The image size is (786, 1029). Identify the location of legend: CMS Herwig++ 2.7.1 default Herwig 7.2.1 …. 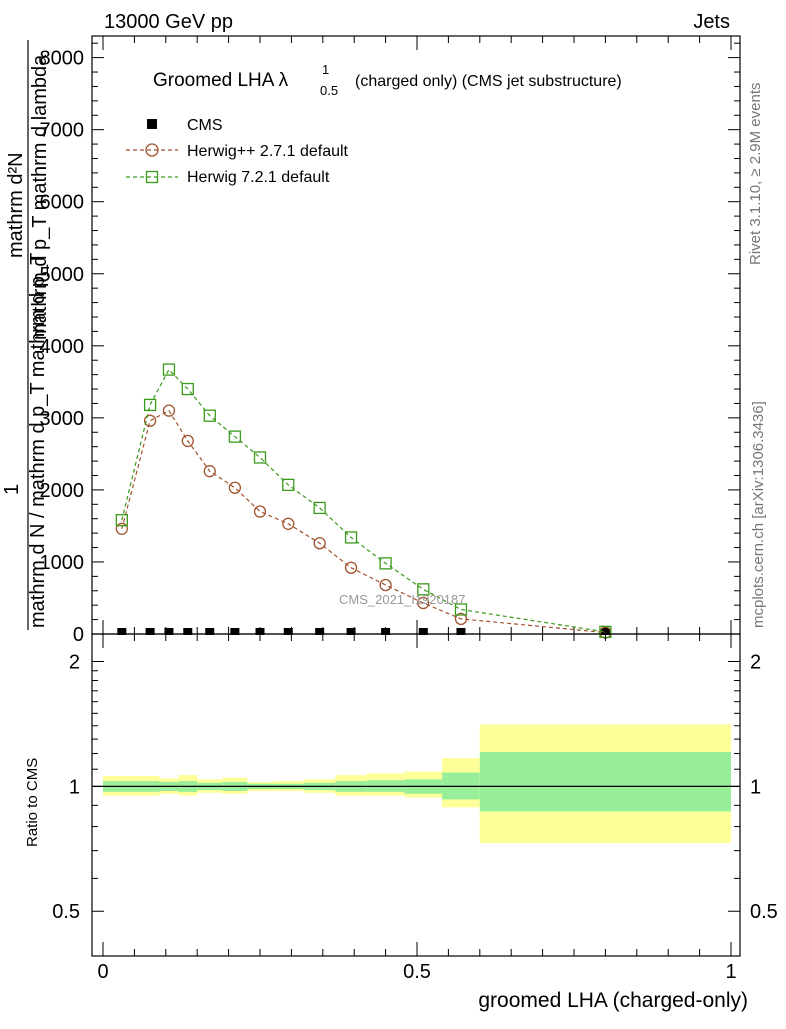
(237, 151).